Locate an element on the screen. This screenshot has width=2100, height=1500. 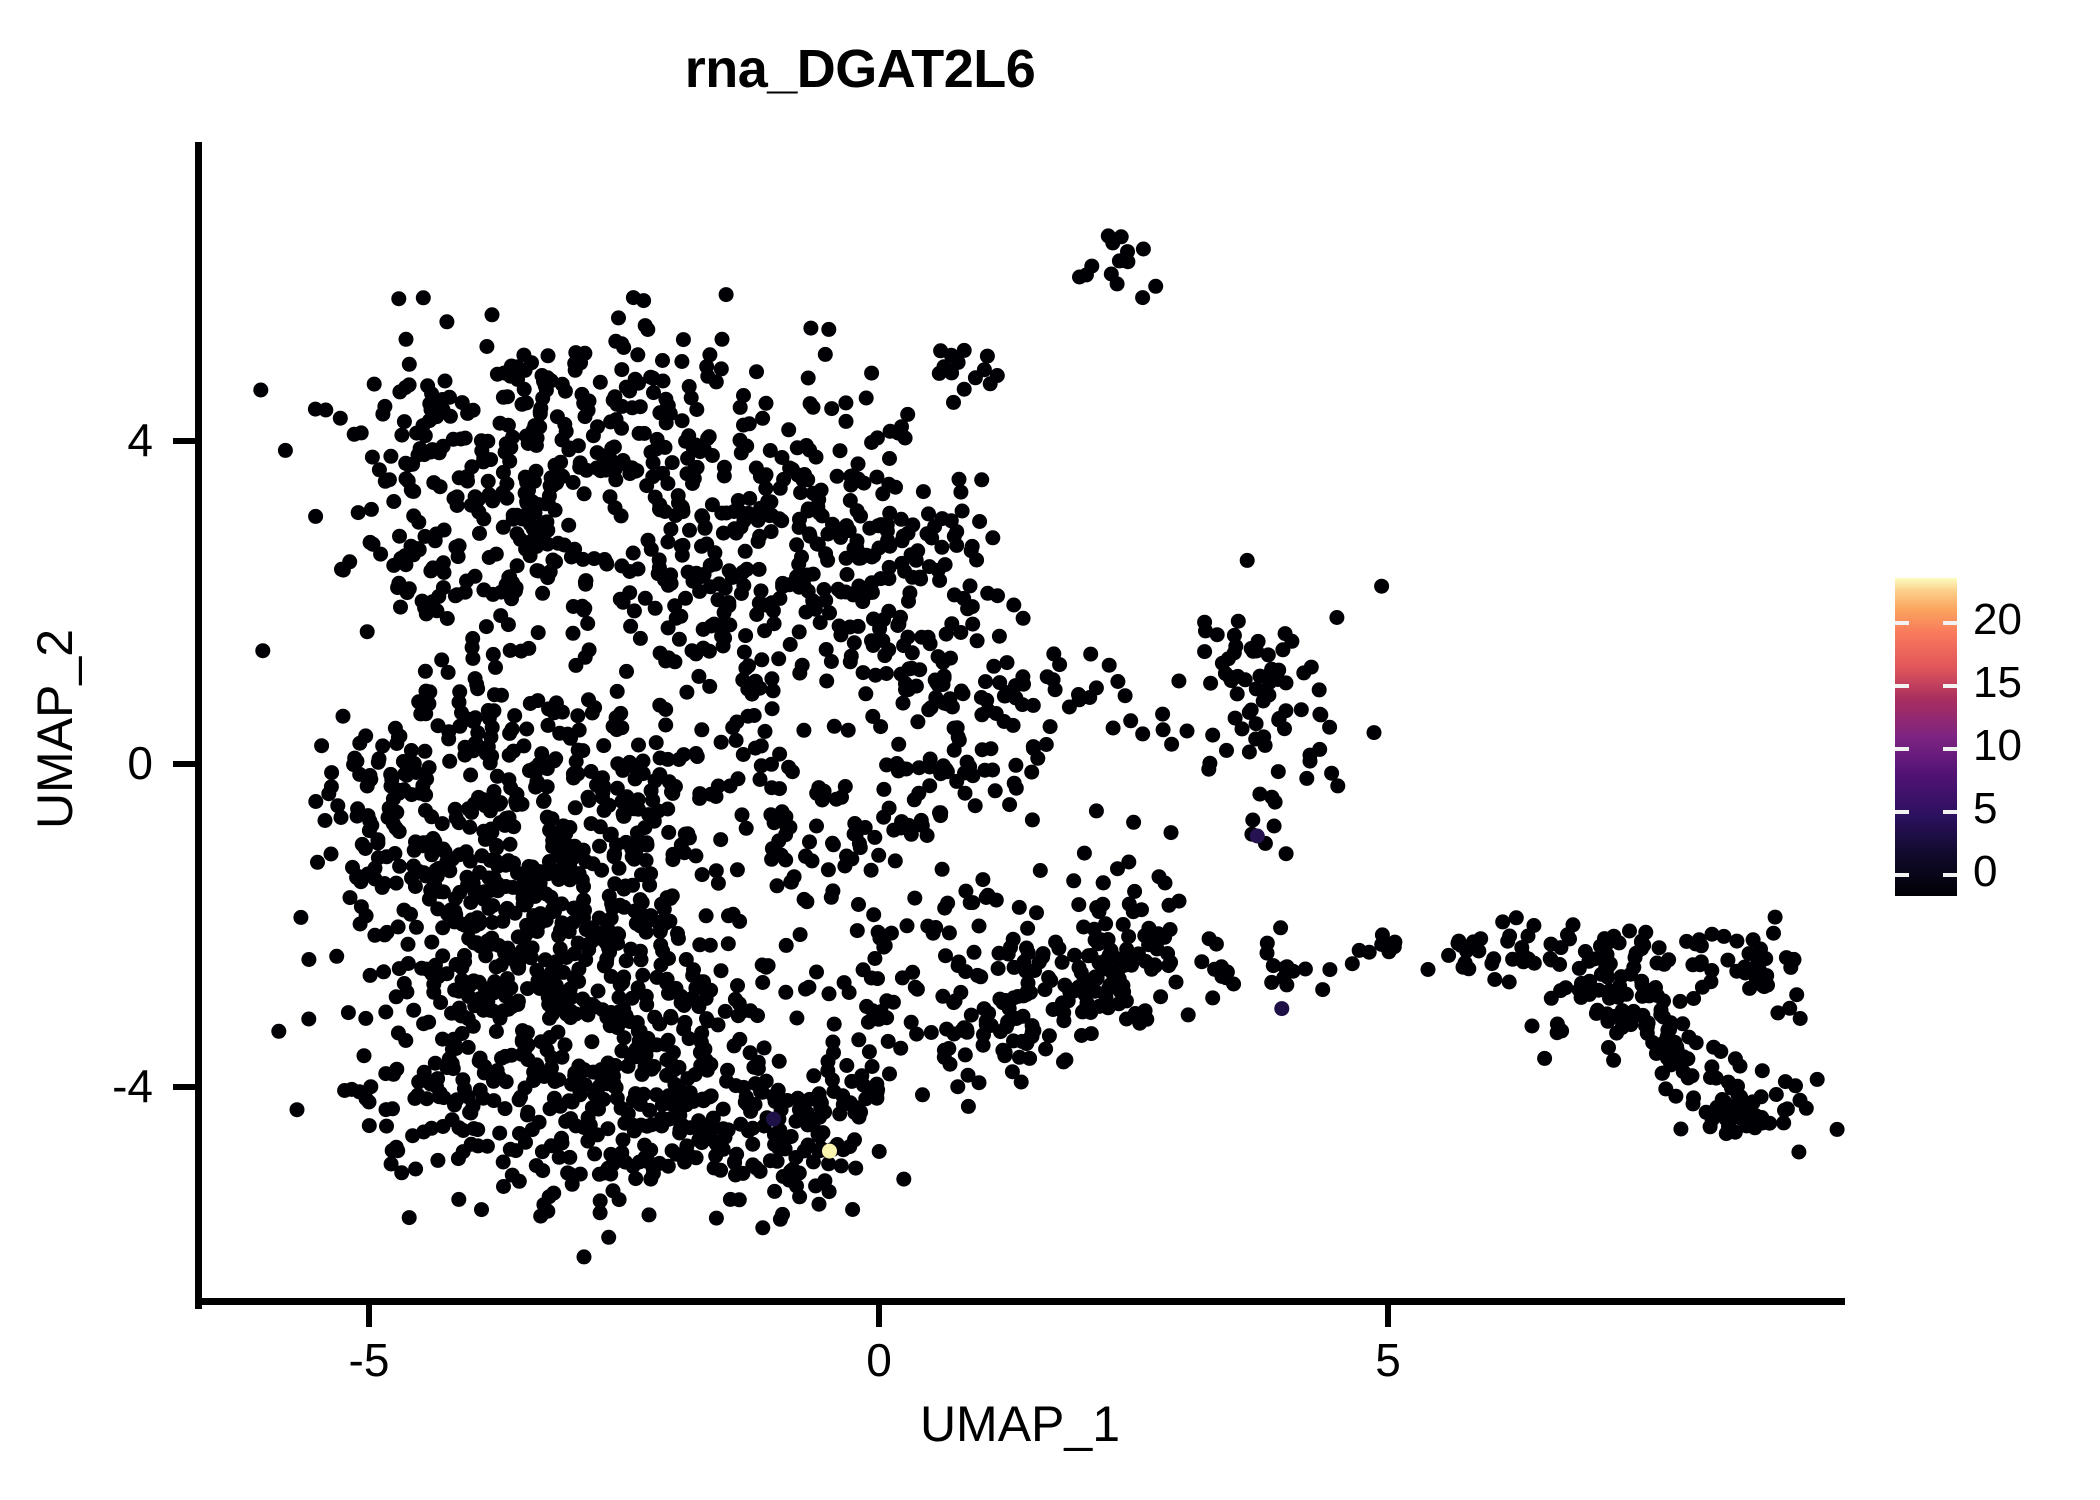
y-axis-title: UMAP_2 is located at coordinates (55, 729).